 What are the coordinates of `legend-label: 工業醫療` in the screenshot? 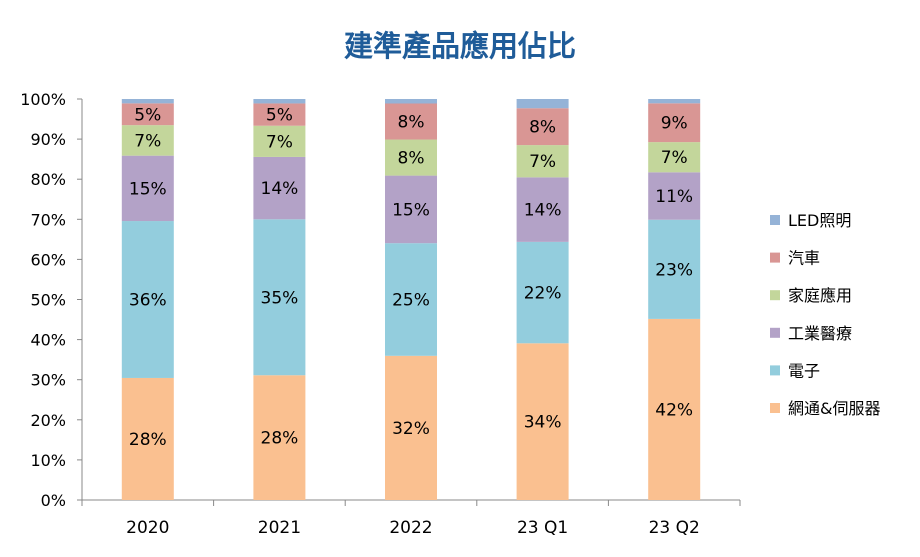 It's located at (820, 333).